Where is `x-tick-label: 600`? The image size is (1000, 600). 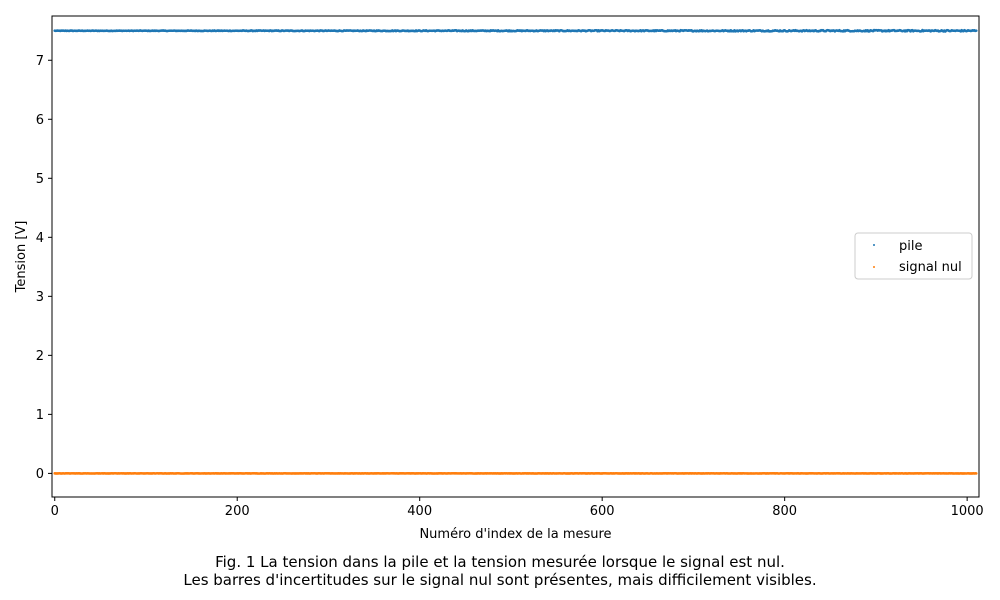
x-tick-label: 600 is located at coordinates (602, 511).